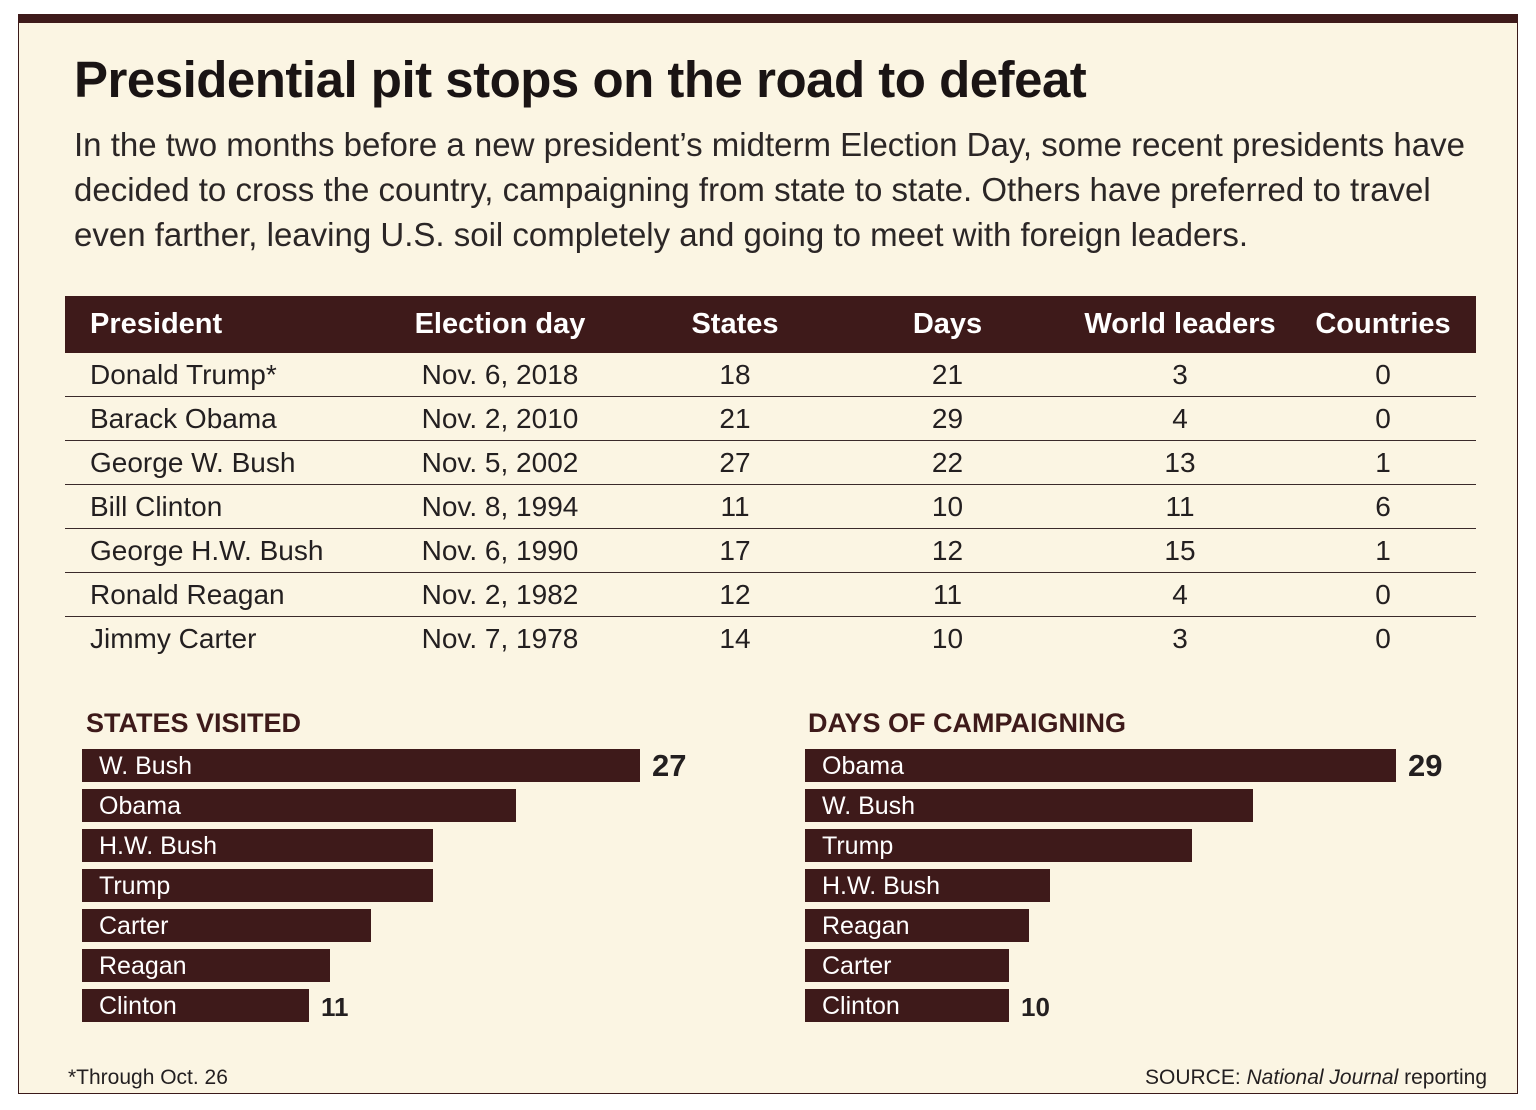 The height and width of the screenshot is (1110, 1536). I want to click on cell-president: George H.W. Bush, so click(210, 550).